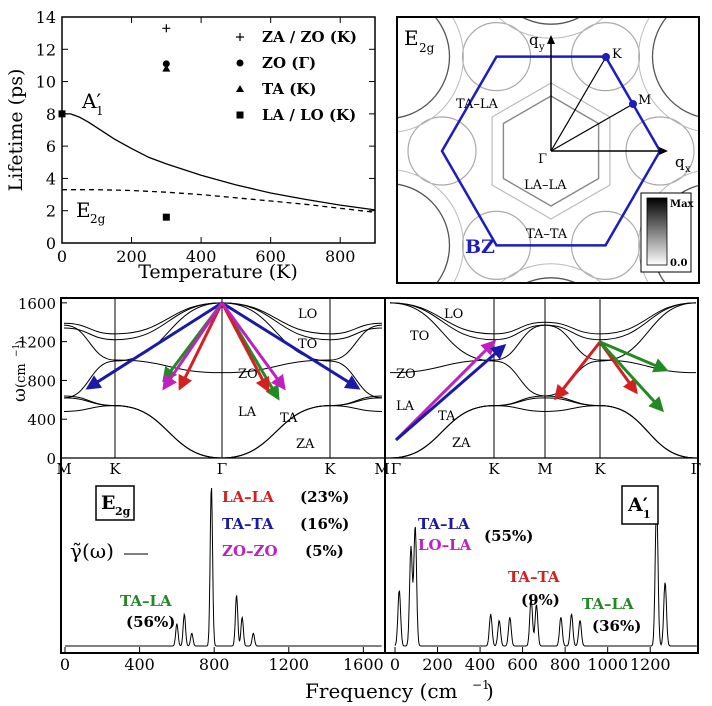  Describe the element at coordinates (289, 418) in the screenshot. I see `branch-label-left: TA` at that location.